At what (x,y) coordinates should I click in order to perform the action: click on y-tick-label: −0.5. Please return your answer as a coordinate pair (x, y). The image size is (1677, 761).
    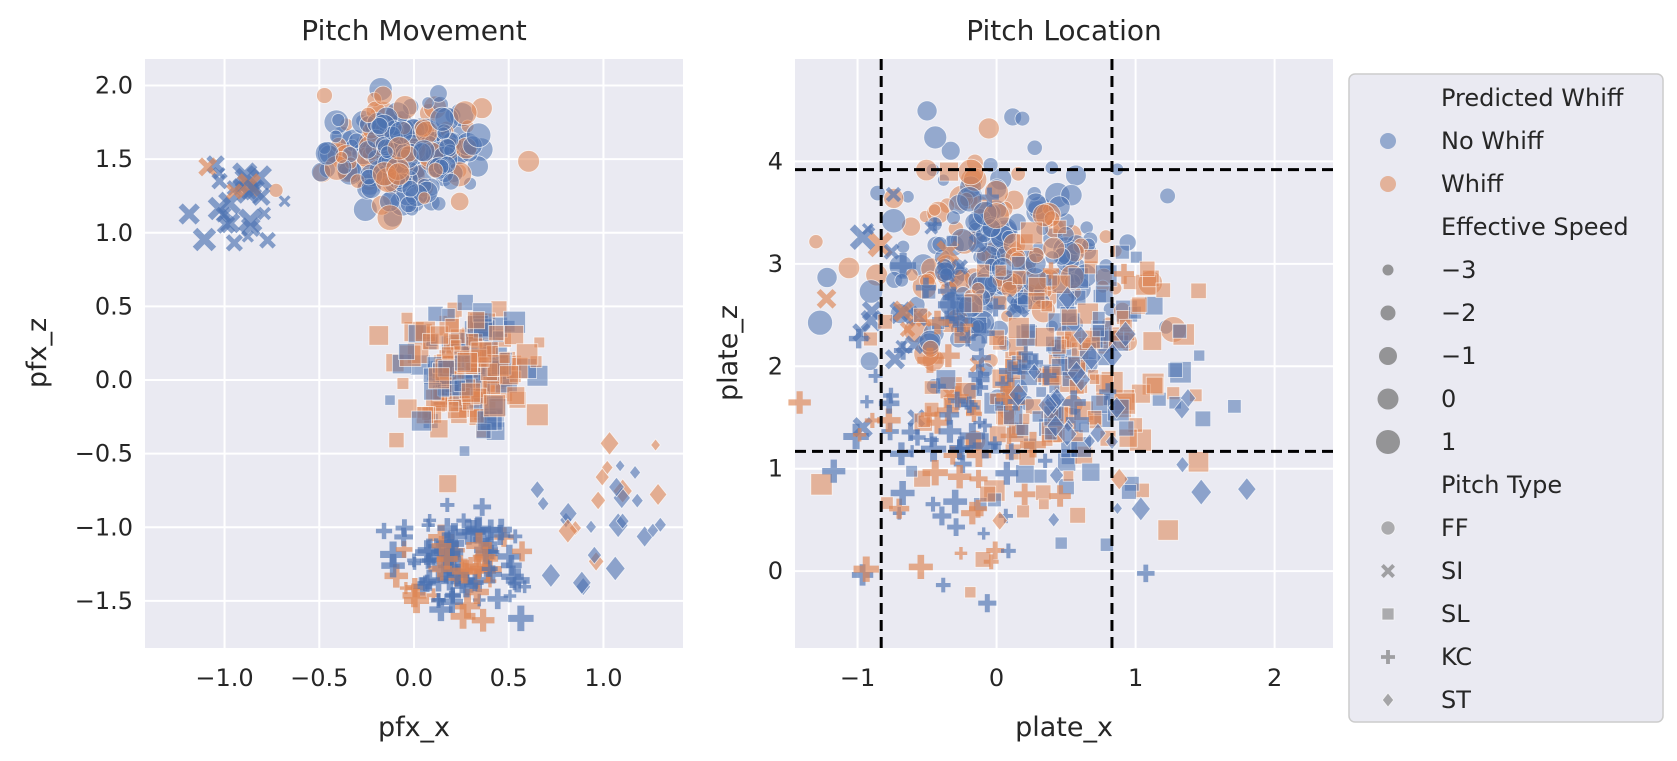
    Looking at the image, I should click on (104, 454).